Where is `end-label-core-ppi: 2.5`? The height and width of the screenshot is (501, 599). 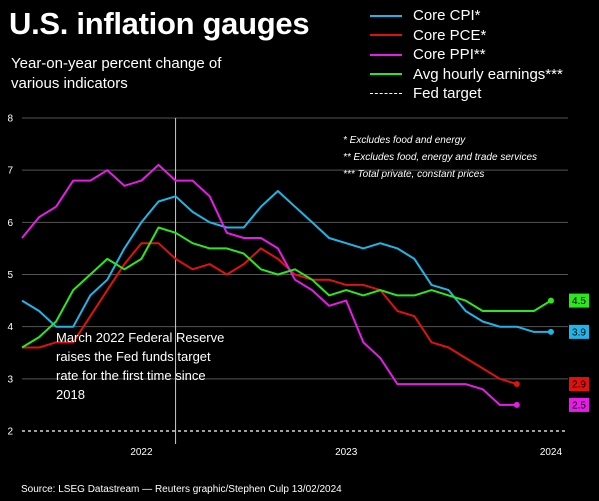 end-label-core-ppi: 2.5 is located at coordinates (579, 405).